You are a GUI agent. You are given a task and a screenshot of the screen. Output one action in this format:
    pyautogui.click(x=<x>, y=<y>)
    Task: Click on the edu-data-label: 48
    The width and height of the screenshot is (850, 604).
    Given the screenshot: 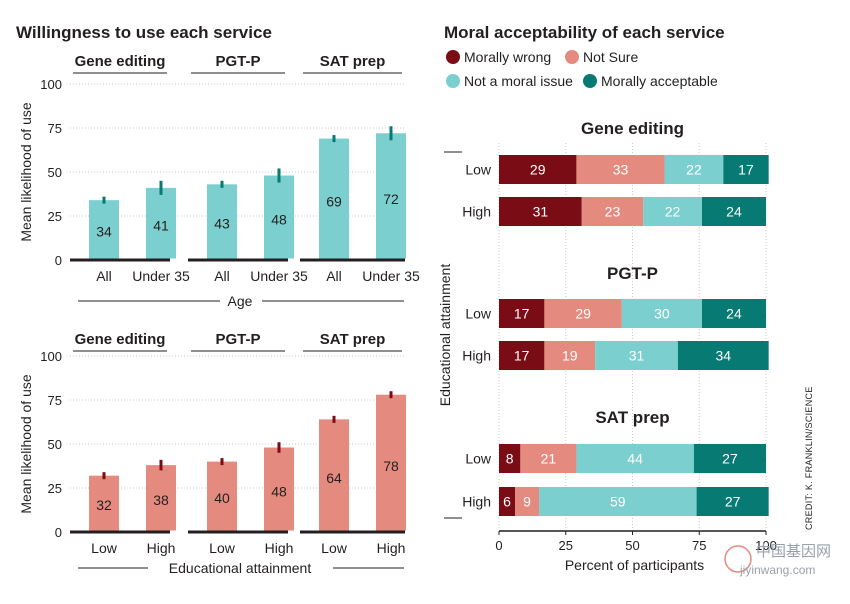 What is the action you would take?
    pyautogui.click(x=279, y=491)
    